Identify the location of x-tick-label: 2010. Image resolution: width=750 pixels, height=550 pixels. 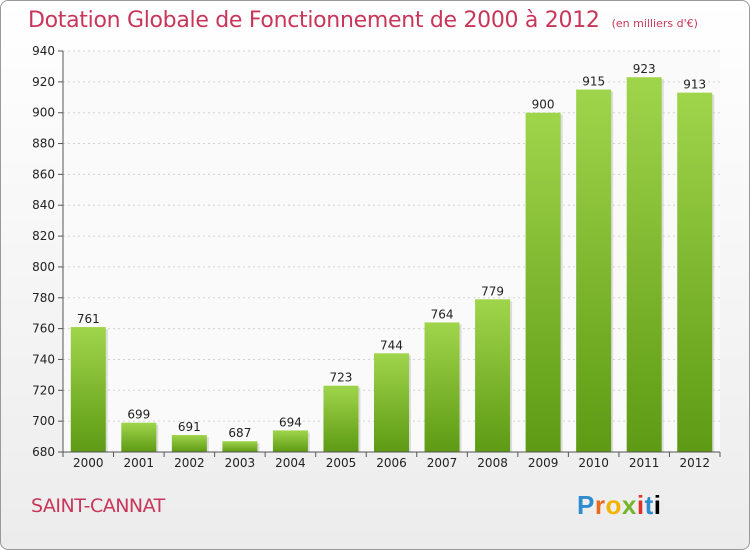
(593, 463).